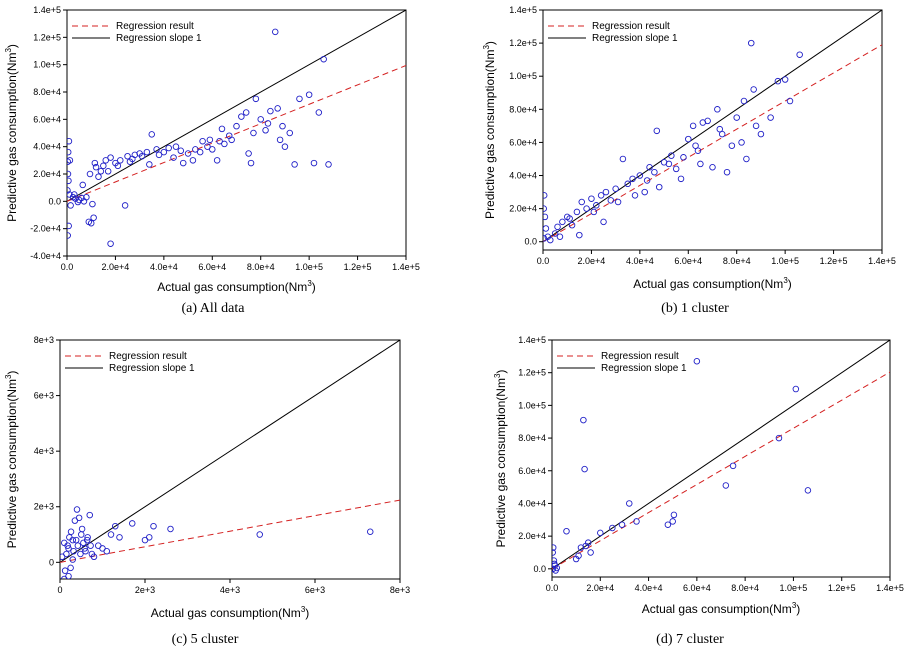 This screenshot has height=650, width=909. Describe the element at coordinates (230, 590) in the screenshot. I see `x-tick-label: 4e+3` at that location.